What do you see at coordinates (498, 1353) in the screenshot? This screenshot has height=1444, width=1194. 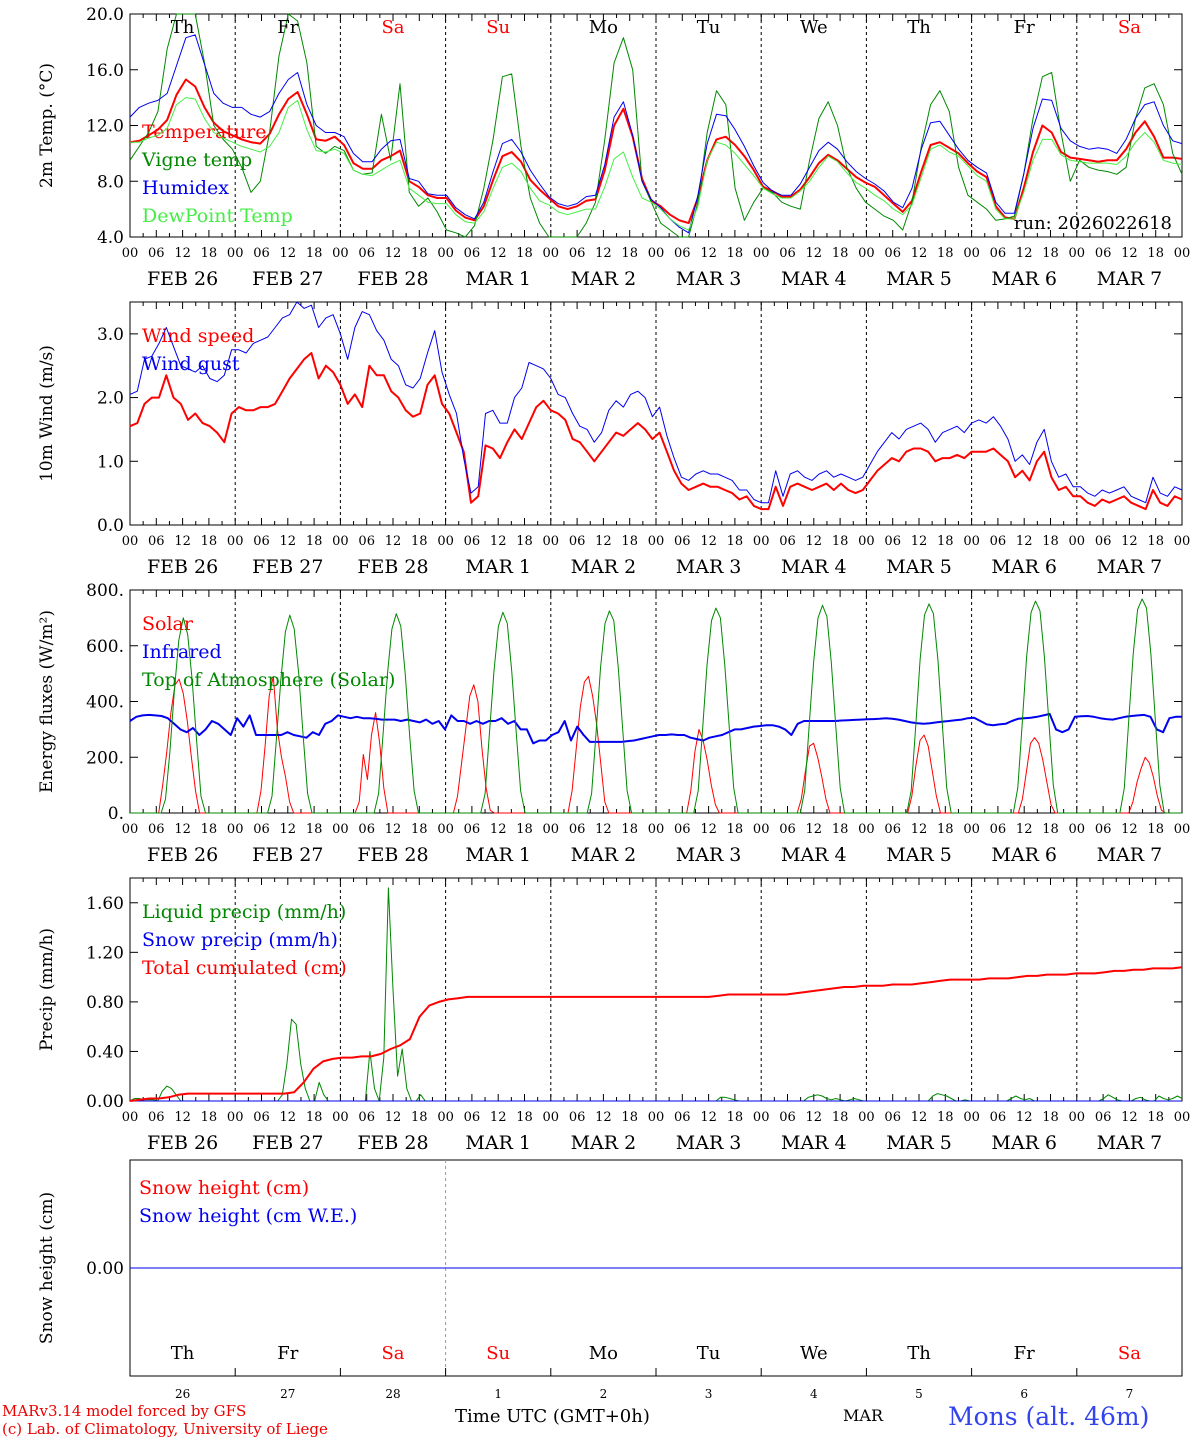 I see `weekday-label: Su` at bounding box center [498, 1353].